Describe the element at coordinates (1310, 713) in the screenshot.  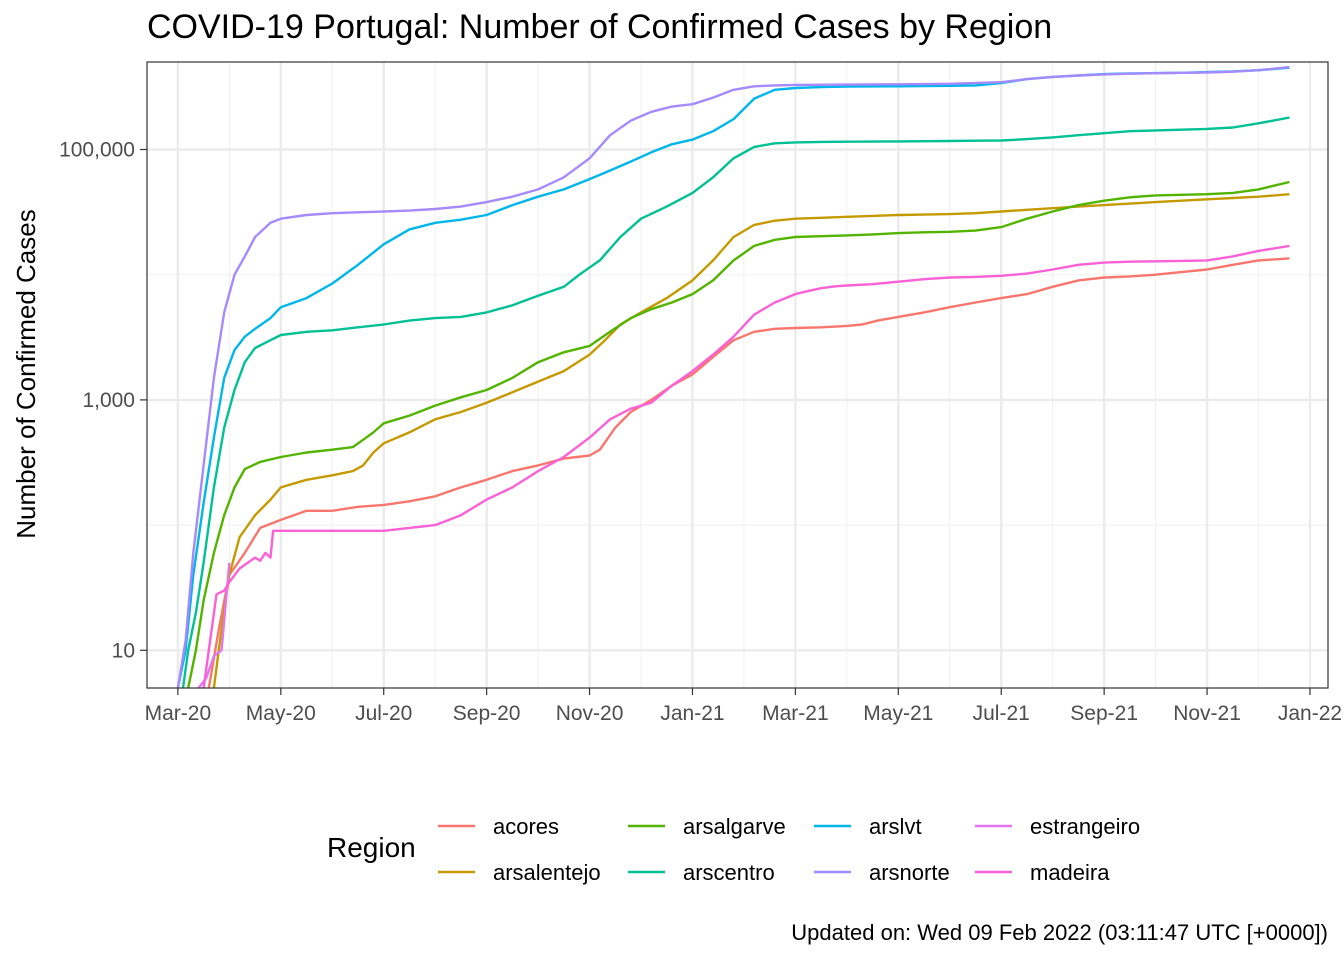
I see `x-tick-label: Jan-22` at that location.